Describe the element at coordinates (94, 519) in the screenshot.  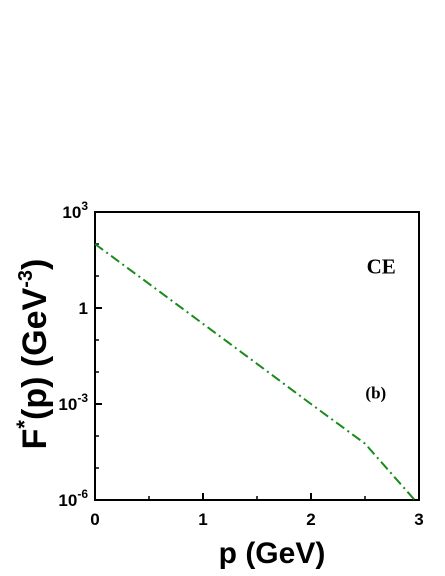
I see `x-tick-label-0: 0` at that location.